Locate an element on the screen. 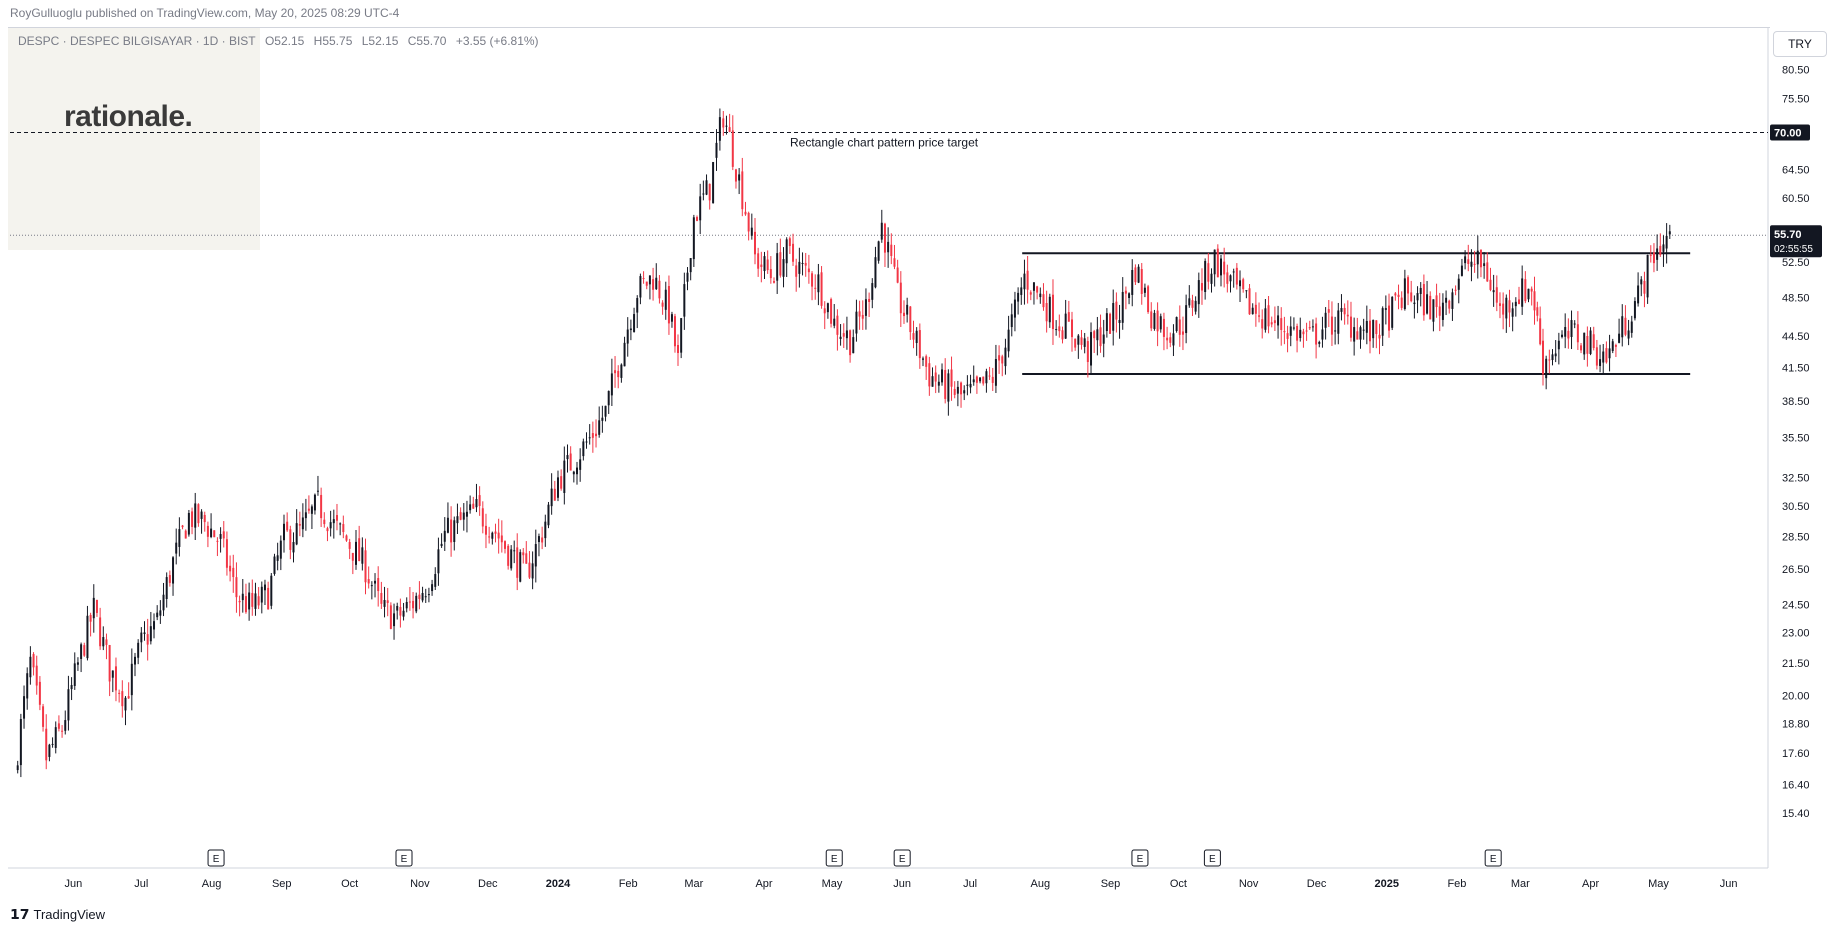  x-tick-label: Dec is located at coordinates (1317, 884).